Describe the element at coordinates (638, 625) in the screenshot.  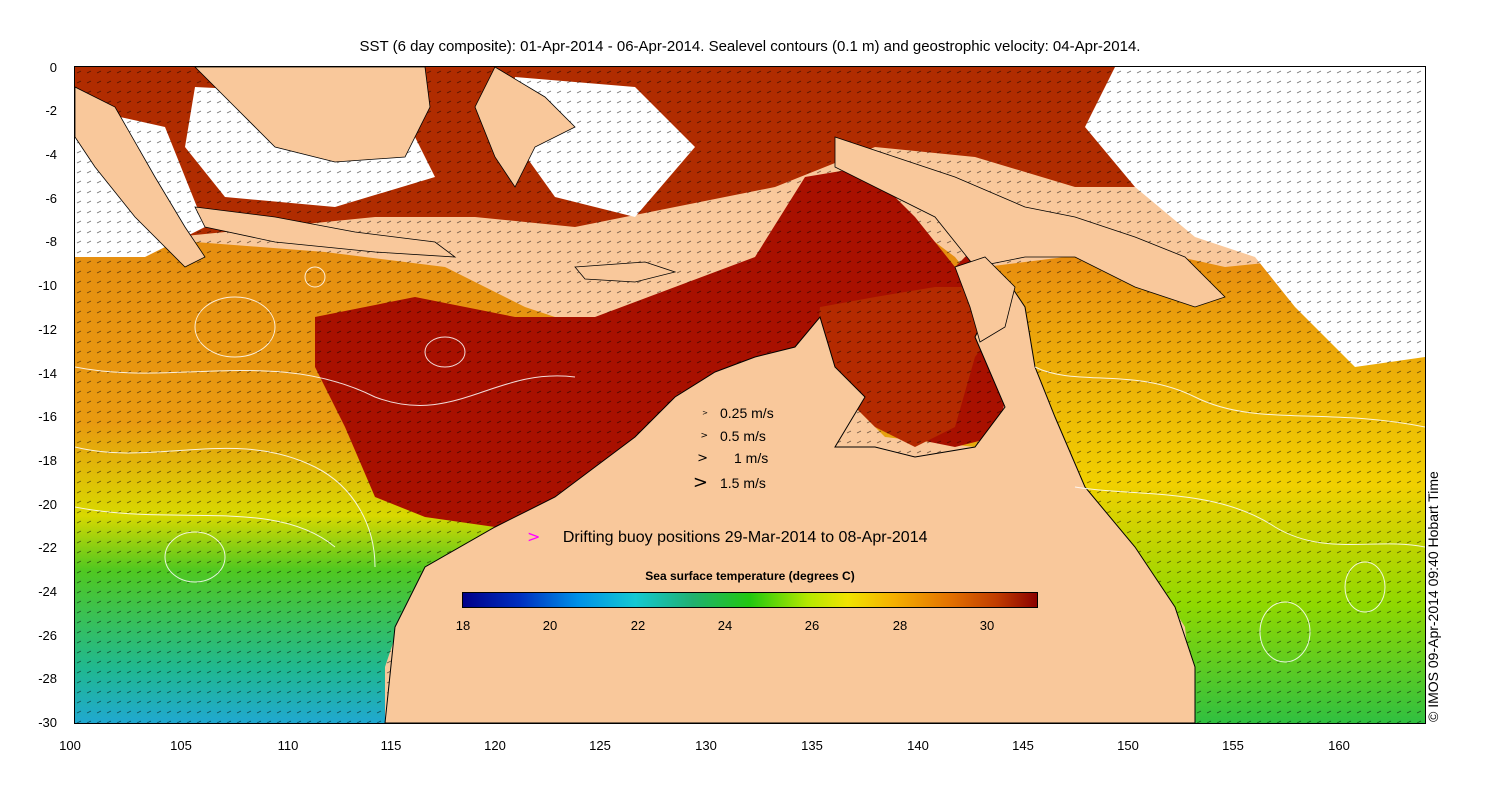
I see `colorbar-tick: 22` at that location.